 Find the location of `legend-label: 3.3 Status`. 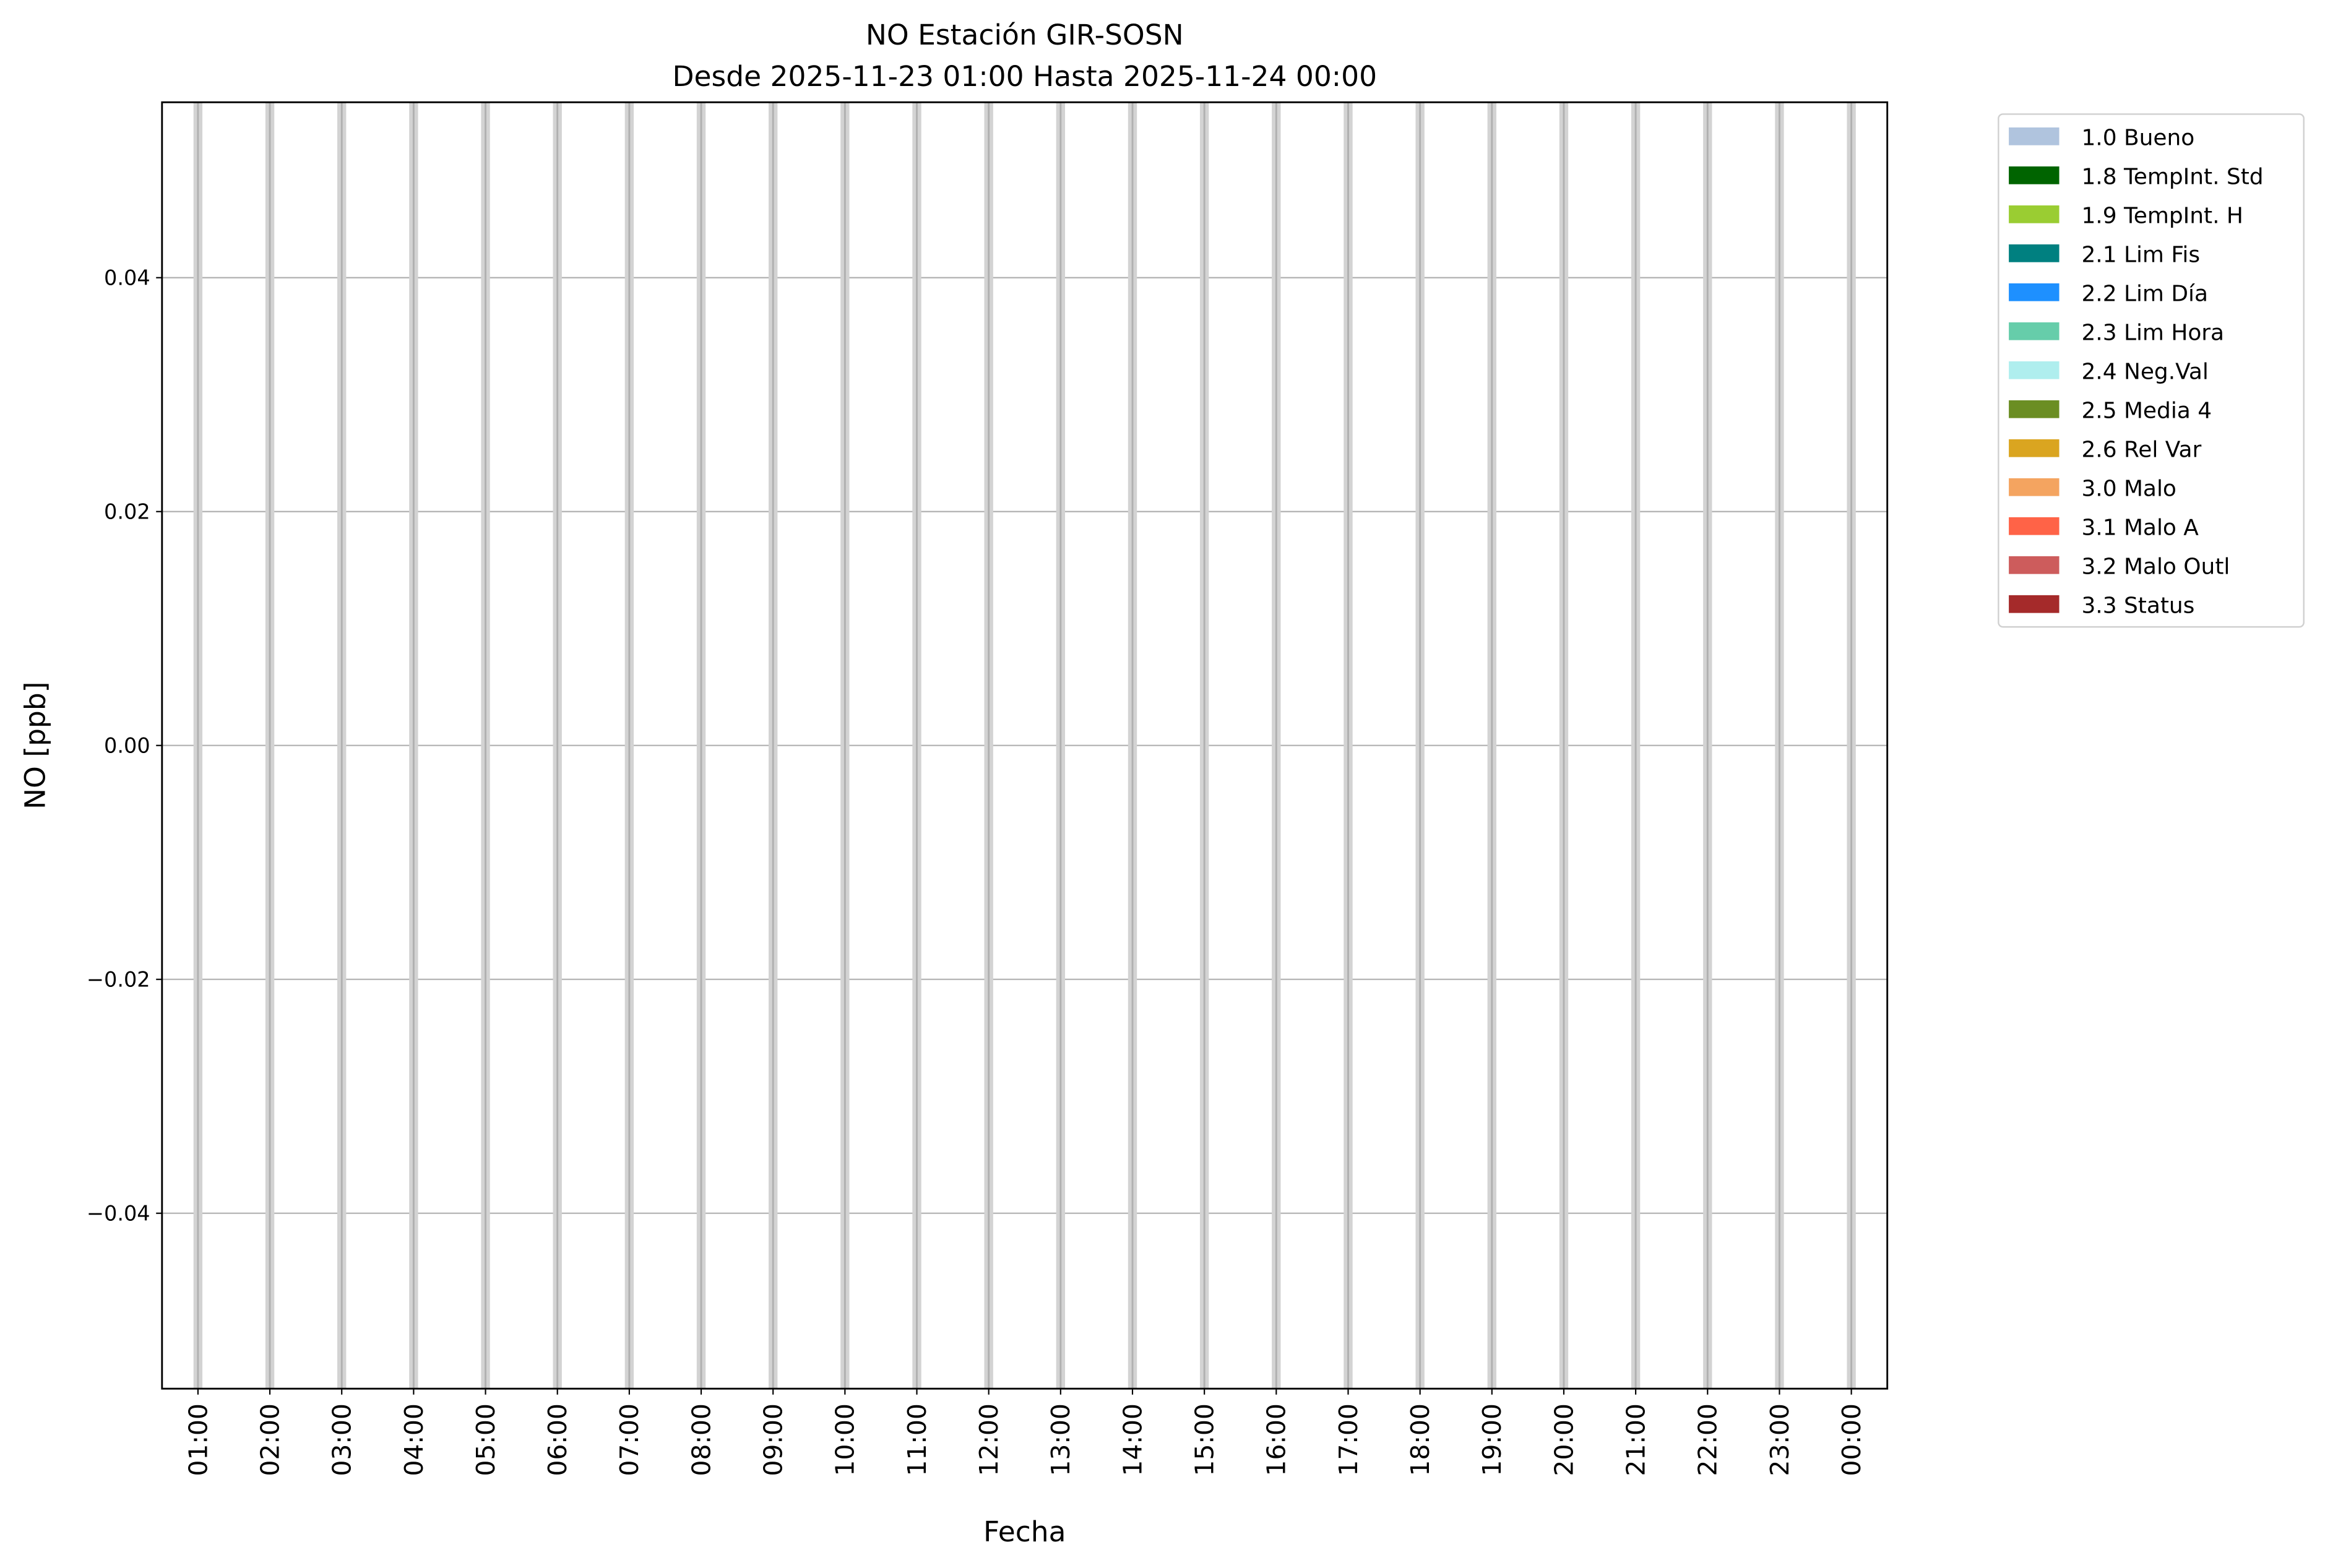

legend-label: 3.3 Status is located at coordinates (2137, 606).